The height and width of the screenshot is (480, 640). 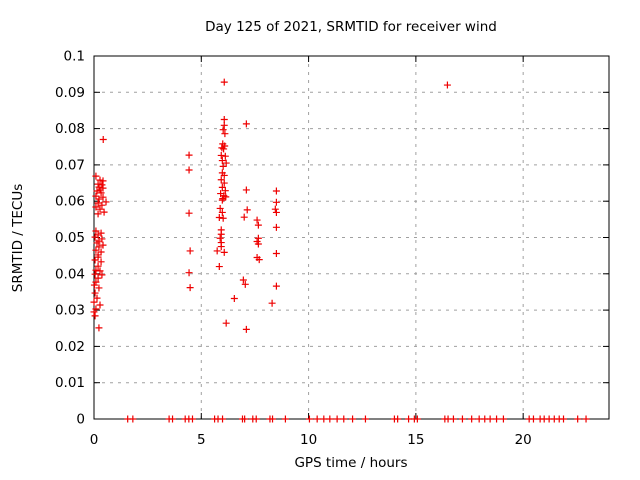 What do you see at coordinates (308, 440) in the screenshot?
I see `x-tick-label: 10` at bounding box center [308, 440].